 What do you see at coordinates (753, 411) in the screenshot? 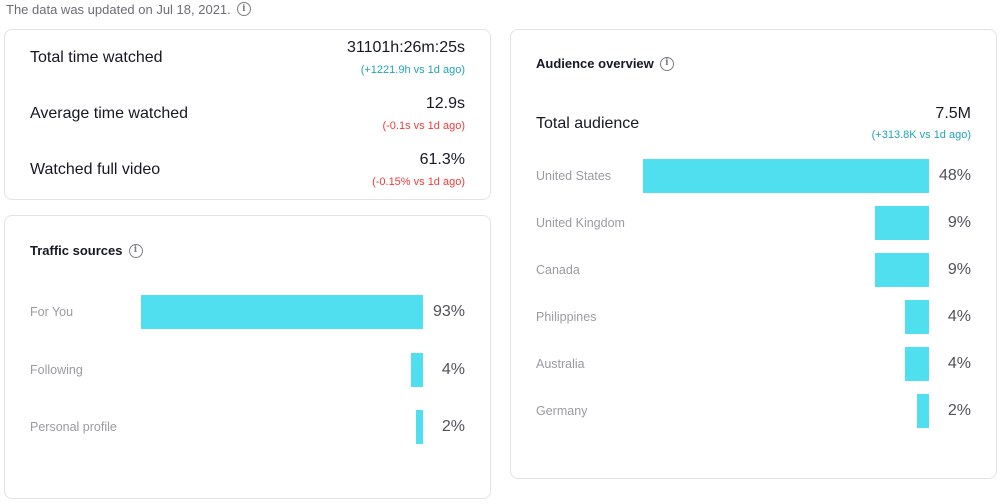
I see `audience-country-row: Germany 2%` at bounding box center [753, 411].